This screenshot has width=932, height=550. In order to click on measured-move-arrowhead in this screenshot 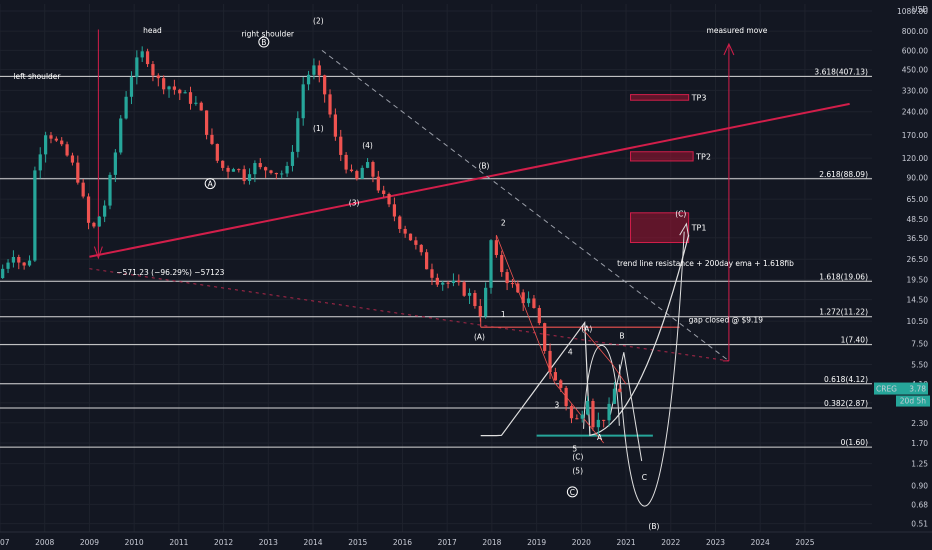, I will do `click(729, 49)`.